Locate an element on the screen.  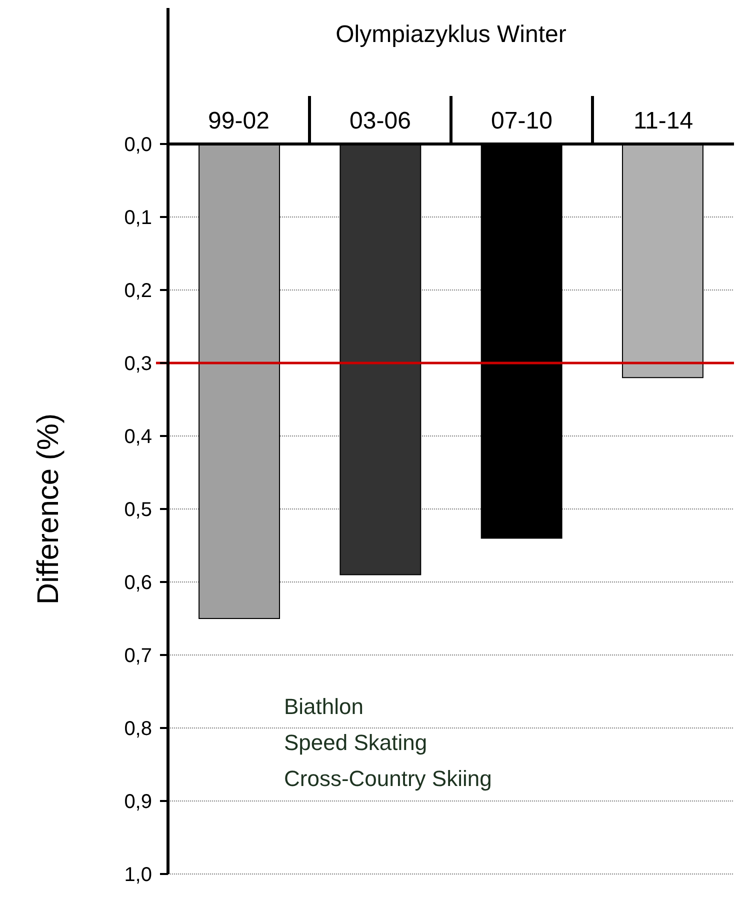
x-tick-label: 99-02 is located at coordinates (239, 120).